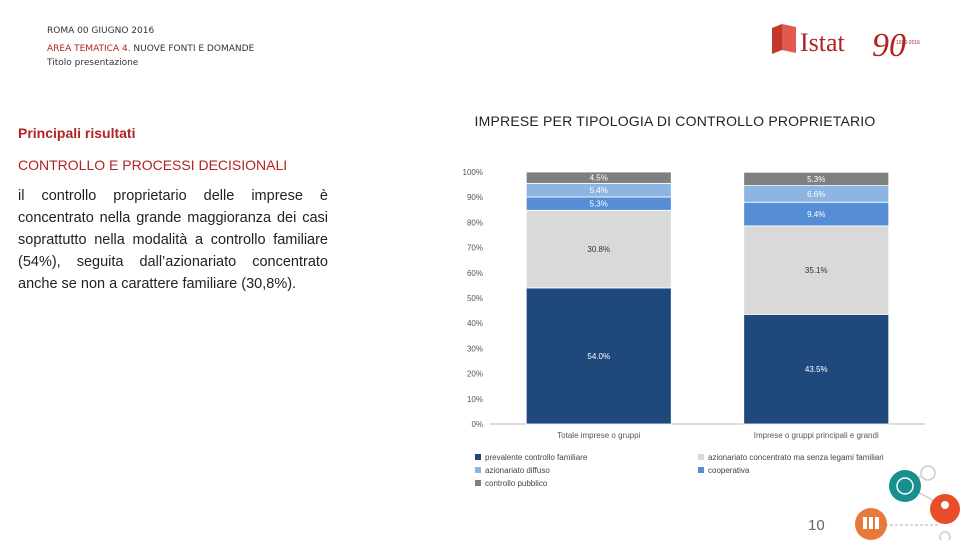 This screenshot has width=960, height=540. Describe the element at coordinates (475, 197) in the screenshot. I see `y-tick-label: 90%` at that location.